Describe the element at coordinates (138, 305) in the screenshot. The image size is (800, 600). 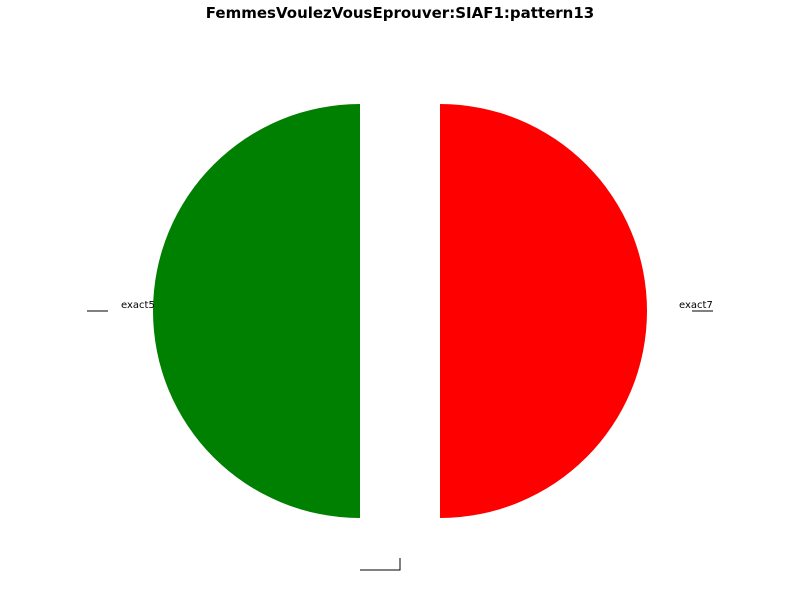
I see `pie-label-exact5: exact5` at that location.